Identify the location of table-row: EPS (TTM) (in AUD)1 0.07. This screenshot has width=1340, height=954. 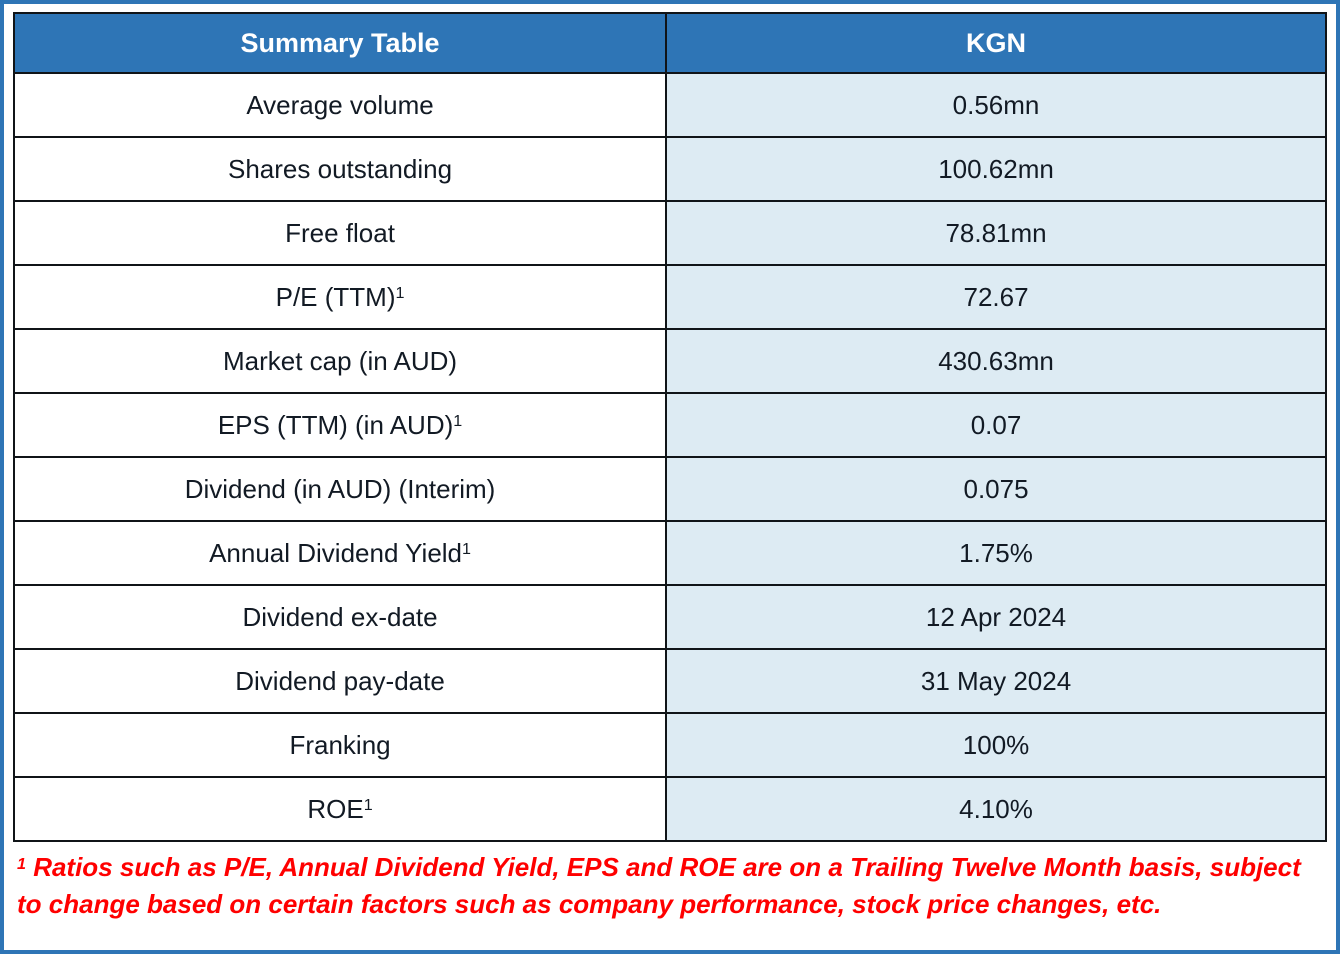
(669, 425).